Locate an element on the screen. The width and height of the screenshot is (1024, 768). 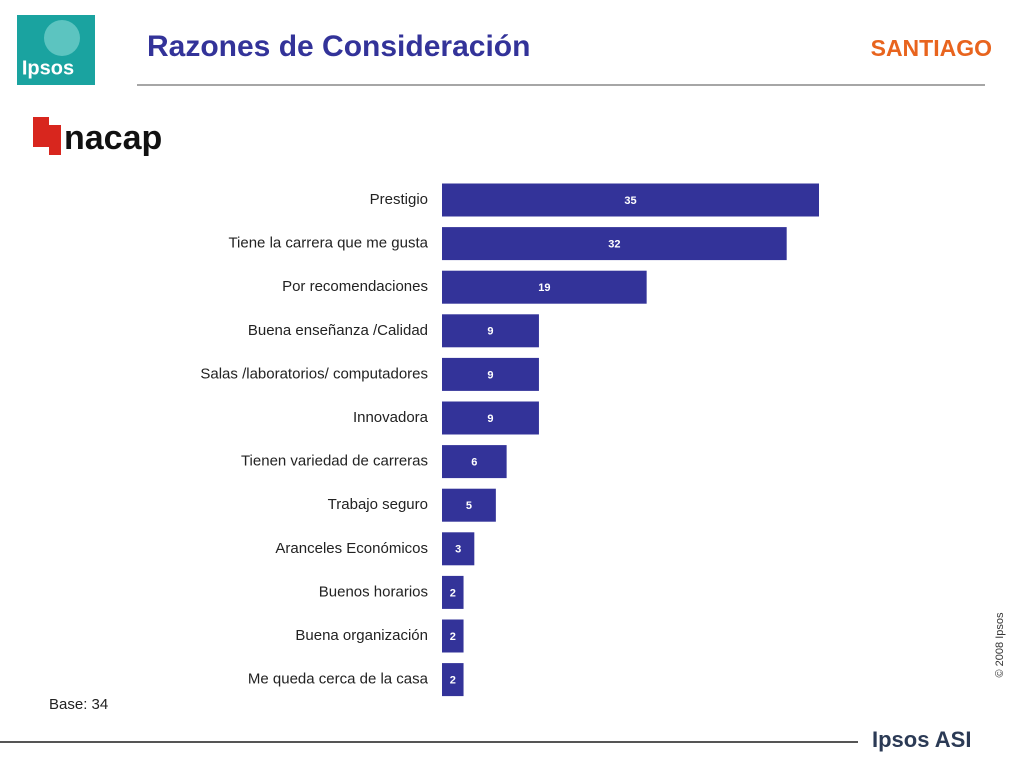
category-label: Tiene la carrera que me gusta is located at coordinates (328, 243).